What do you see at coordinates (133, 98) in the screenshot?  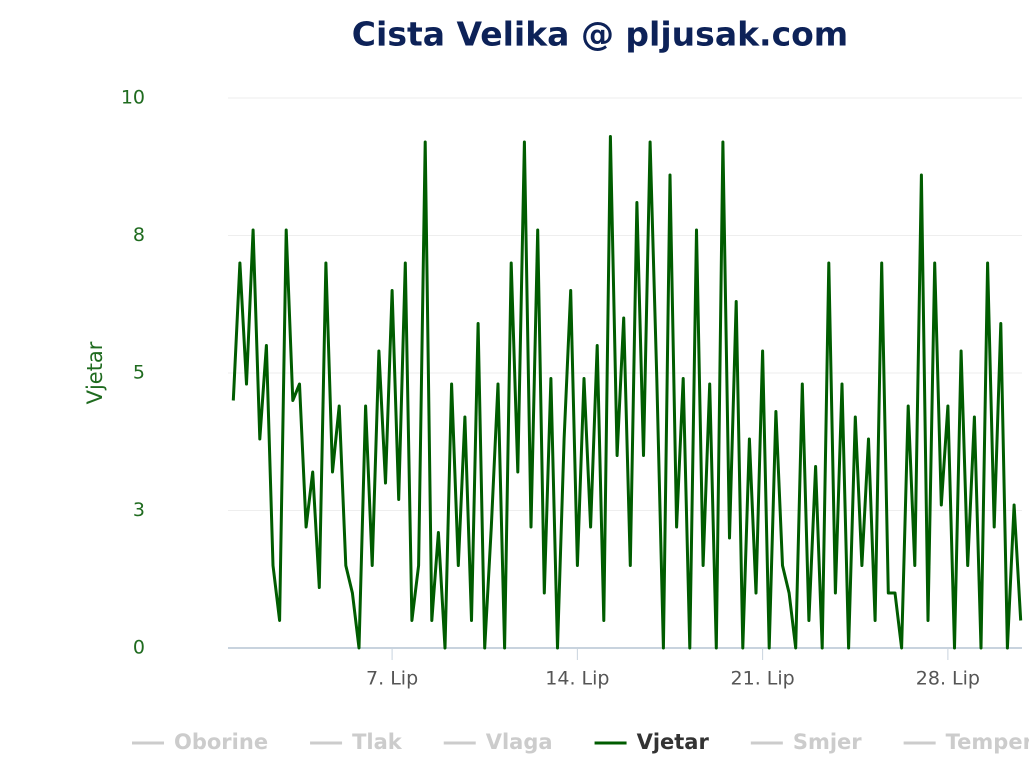 I see `y-tick-label: 10` at bounding box center [133, 98].